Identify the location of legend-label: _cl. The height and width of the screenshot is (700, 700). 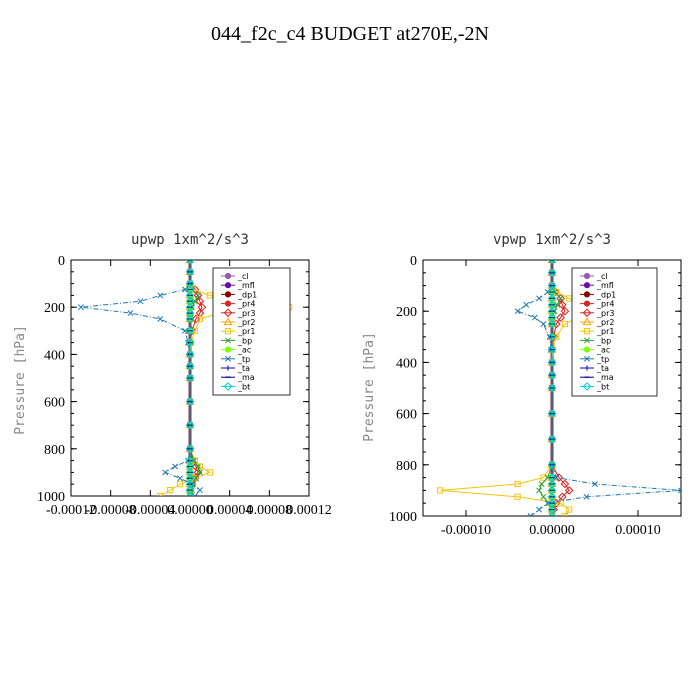
(243, 276).